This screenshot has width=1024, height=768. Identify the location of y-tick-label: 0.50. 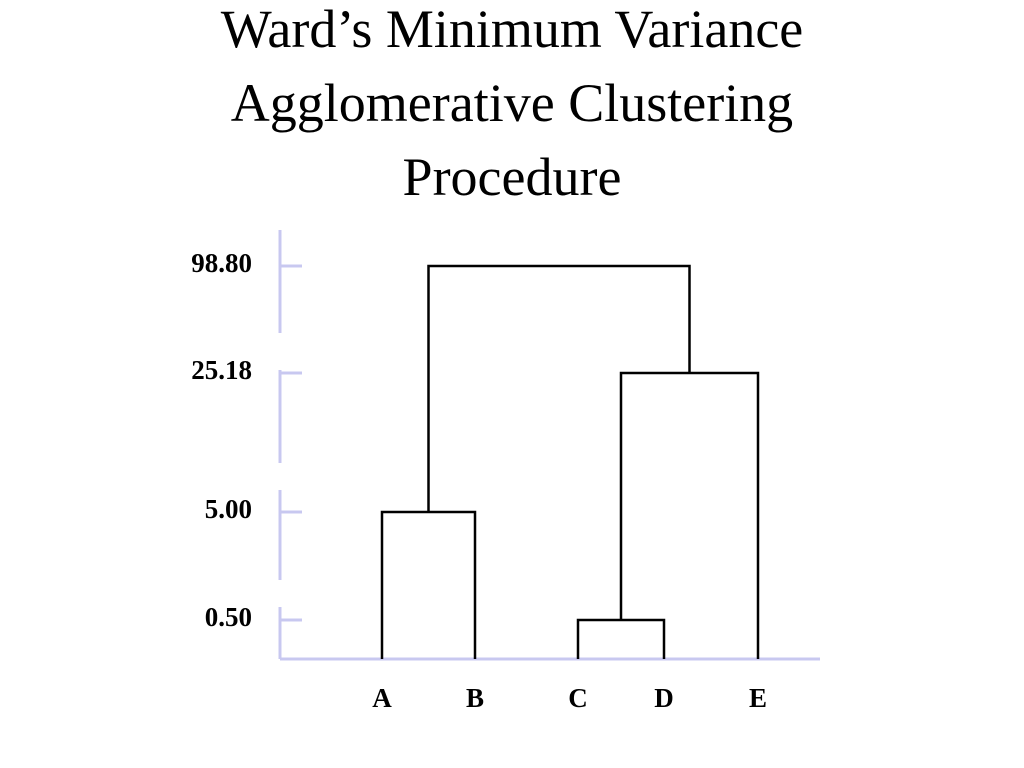
(228, 617).